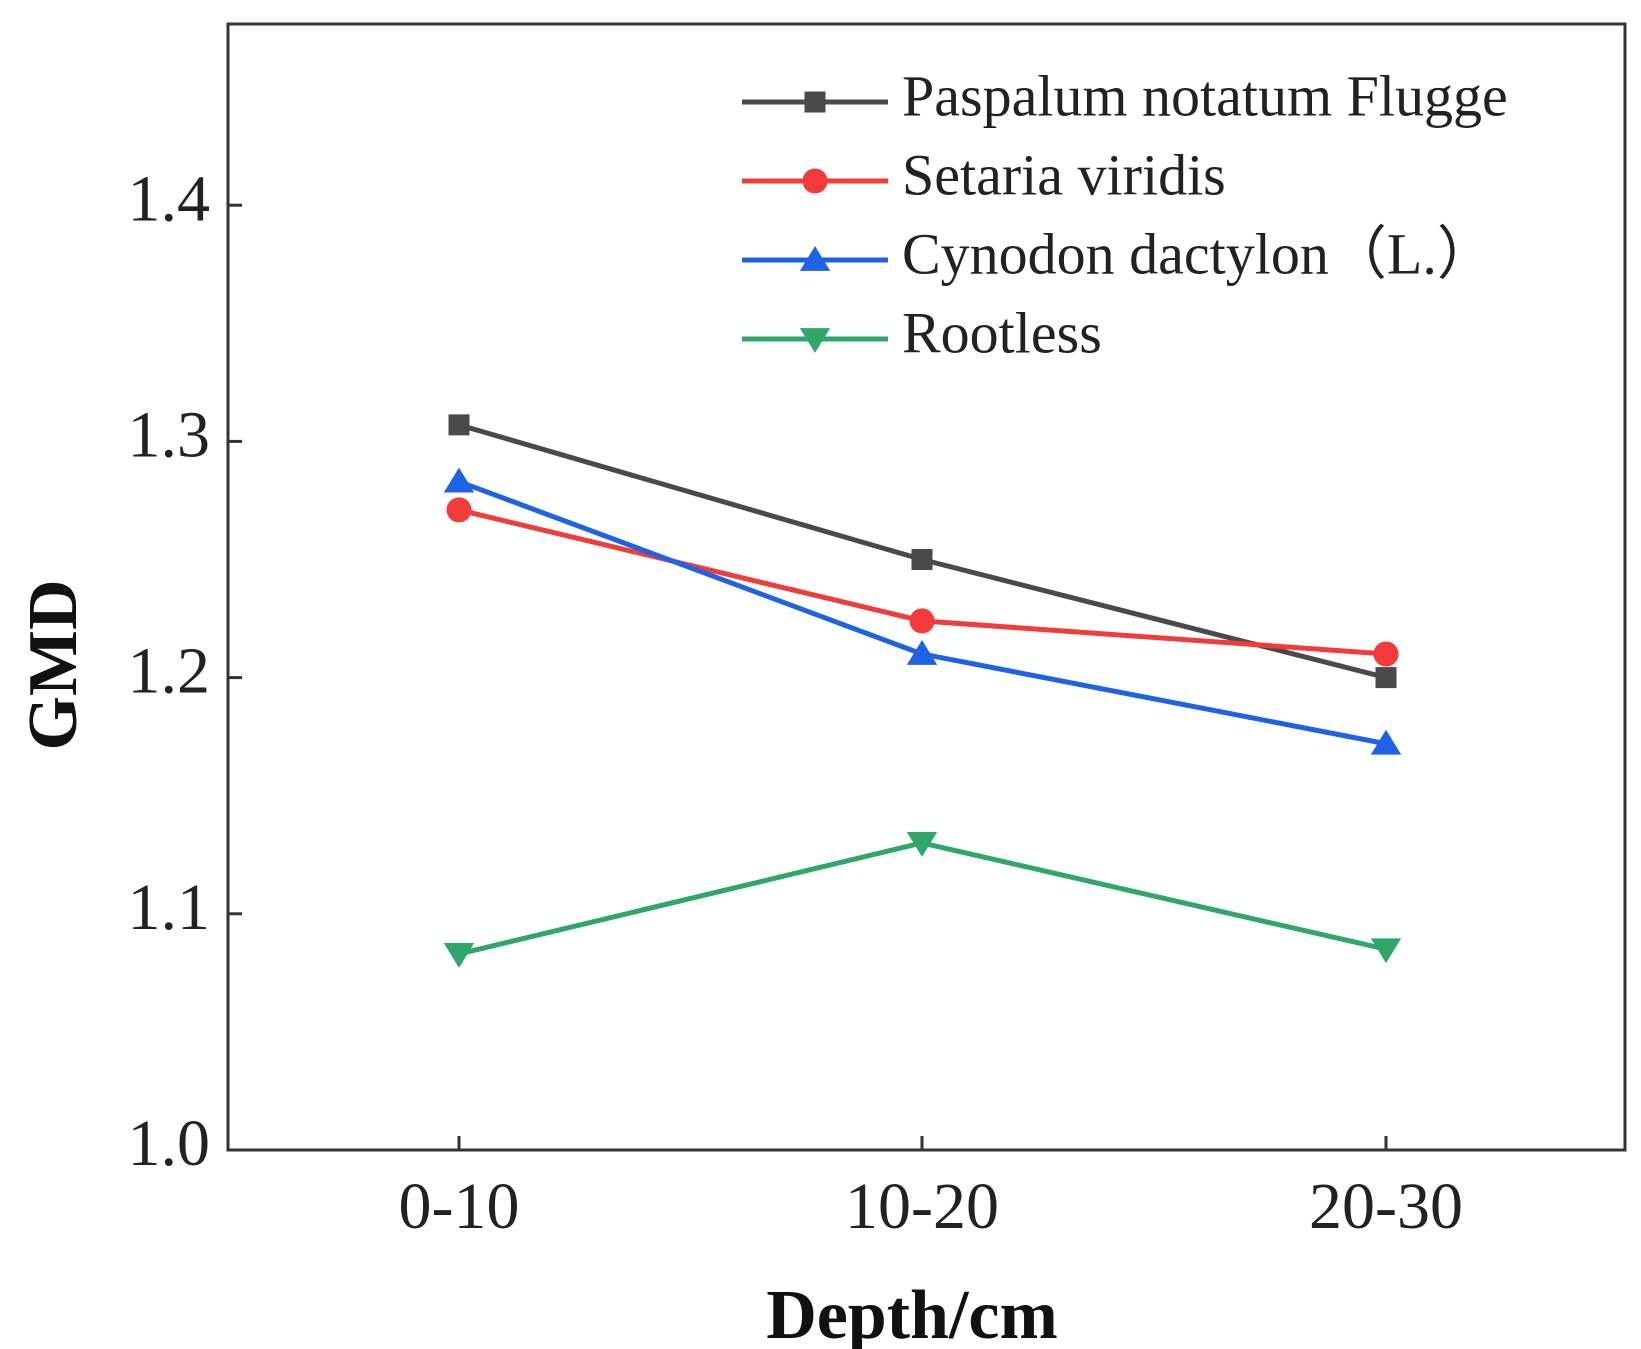  I want to click on legend-item: Paspalum notatum Flugge, so click(1125, 95).